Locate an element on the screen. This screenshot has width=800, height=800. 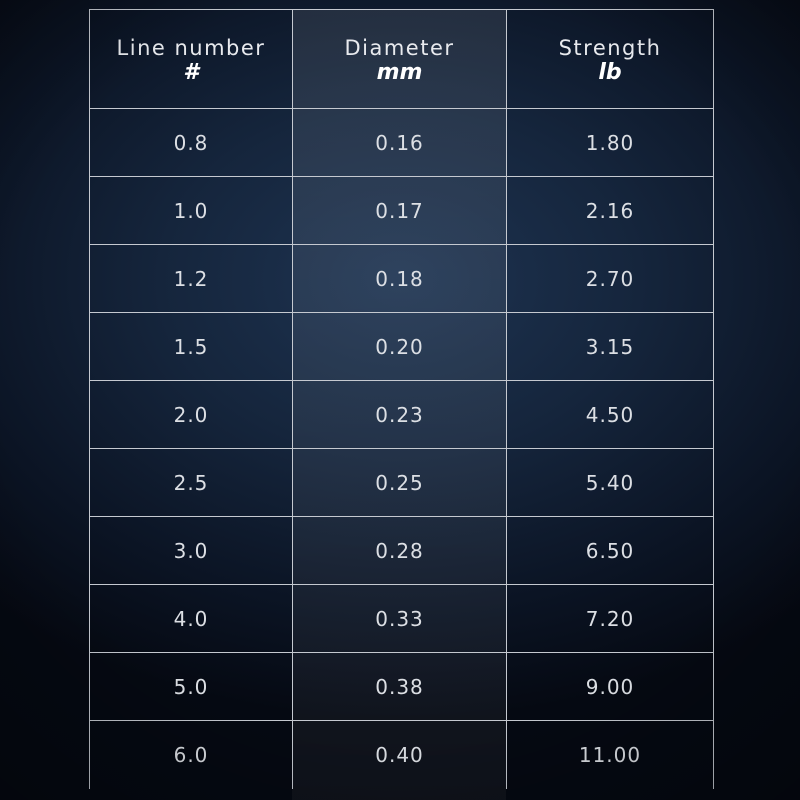
cell-strength: 2.16 is located at coordinates (610, 210).